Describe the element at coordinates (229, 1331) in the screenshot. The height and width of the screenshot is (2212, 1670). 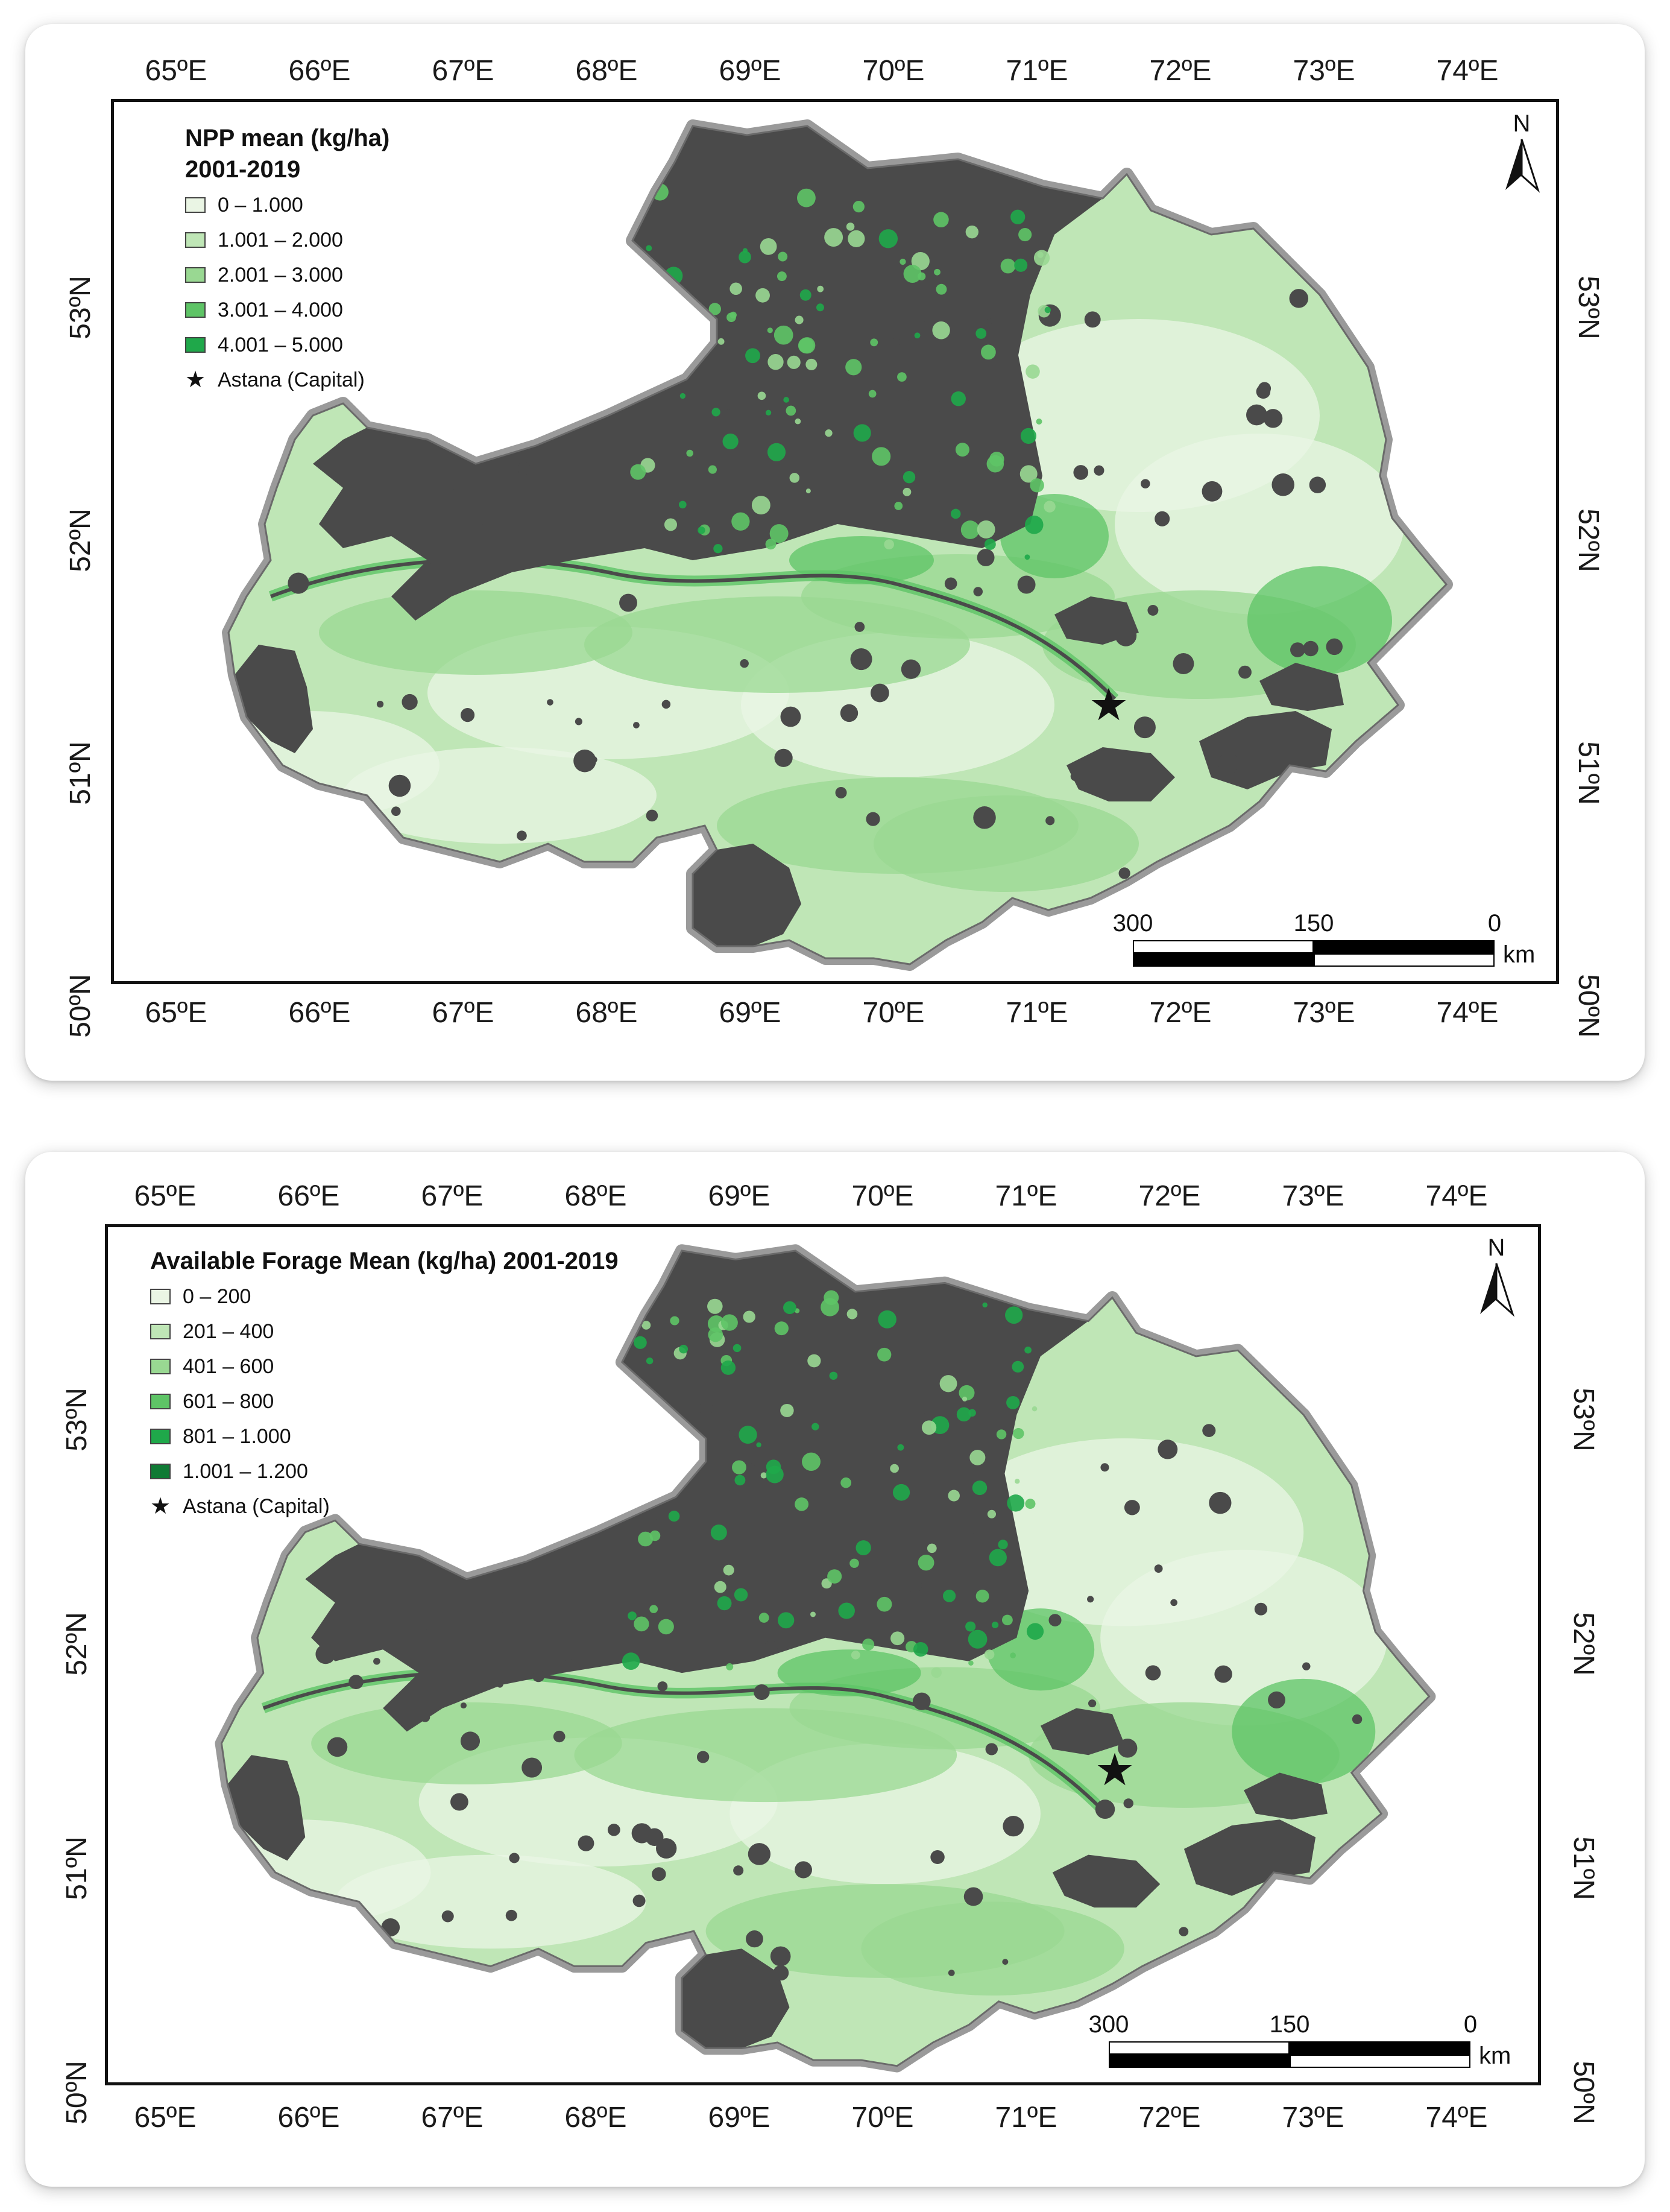
I see `forage-legend-label: 201 – 400` at that location.